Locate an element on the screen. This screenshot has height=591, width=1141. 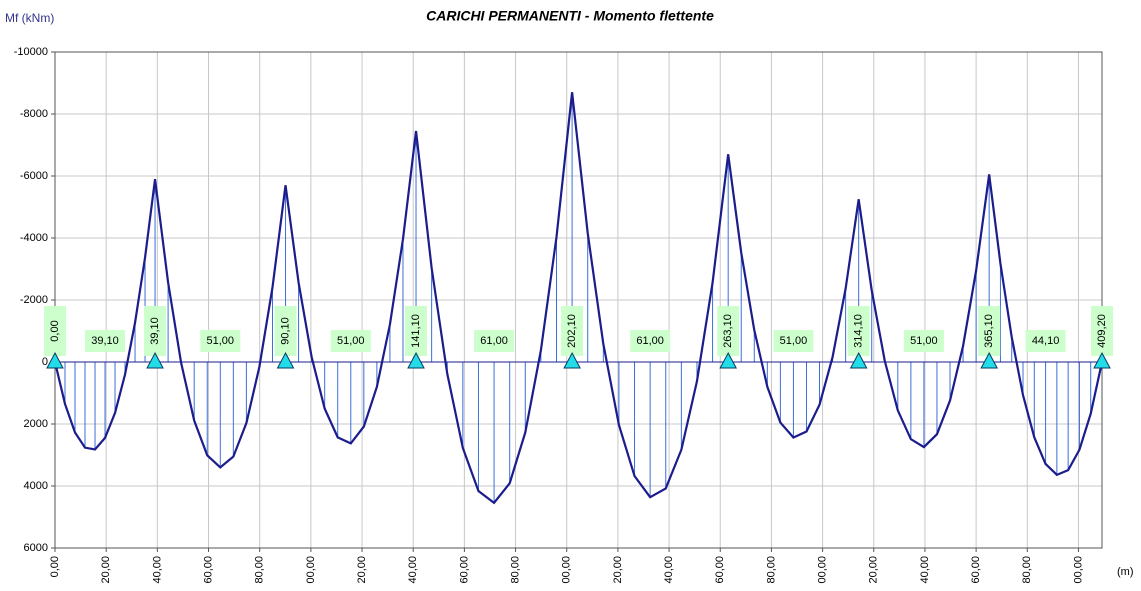
support-label: 141,10 is located at coordinates (416, 331).